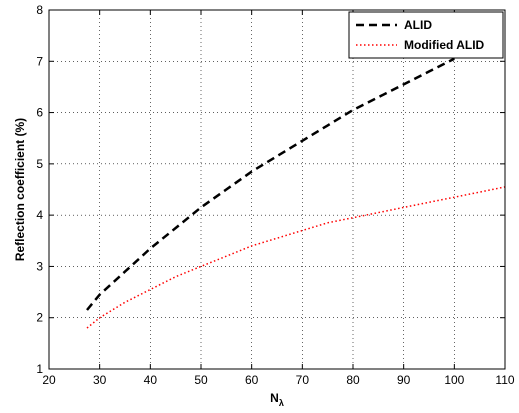  I want to click on x-tick-label: 40, so click(151, 380).